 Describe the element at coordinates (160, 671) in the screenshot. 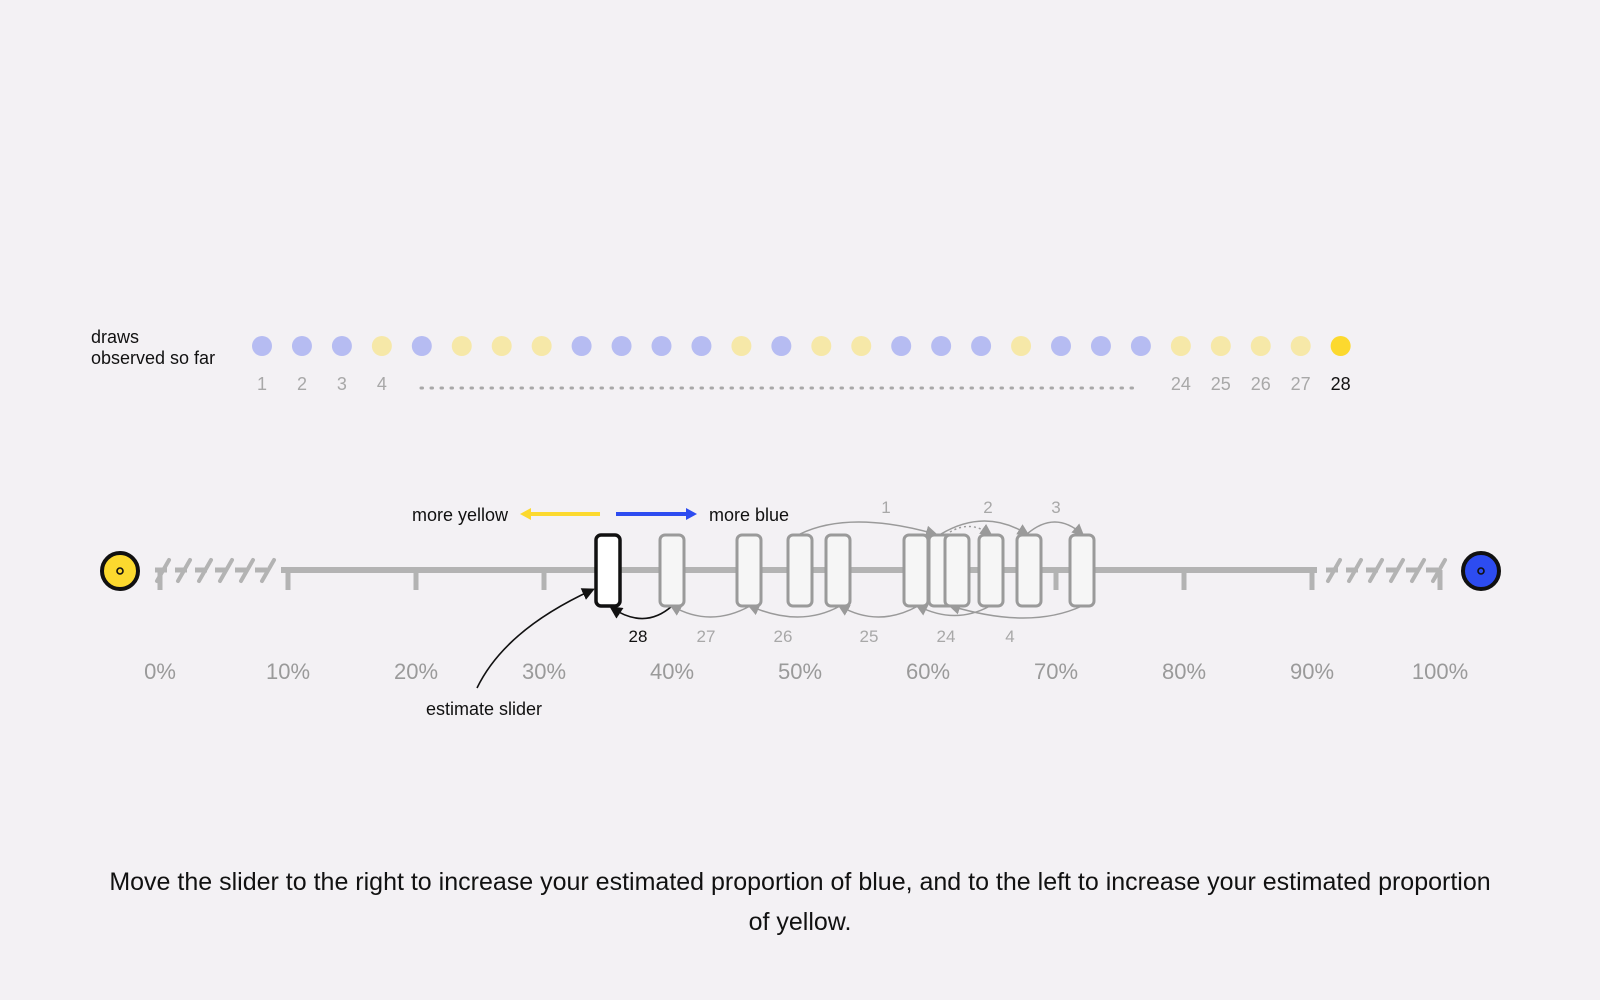

I see `scale-tick-label: 0%` at that location.